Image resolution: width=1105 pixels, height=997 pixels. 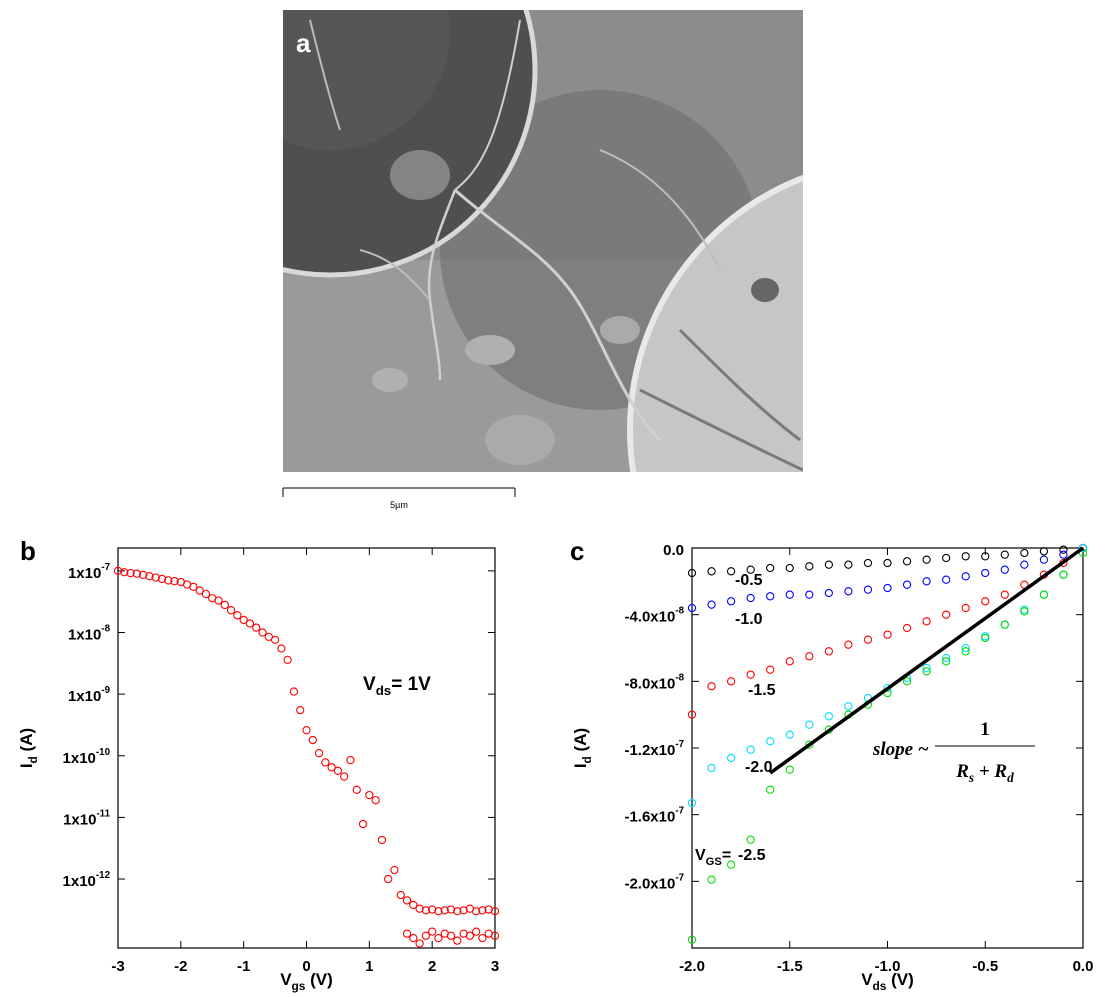 What do you see at coordinates (714, 862) in the screenshot?
I see `text-part: GS` at bounding box center [714, 862].